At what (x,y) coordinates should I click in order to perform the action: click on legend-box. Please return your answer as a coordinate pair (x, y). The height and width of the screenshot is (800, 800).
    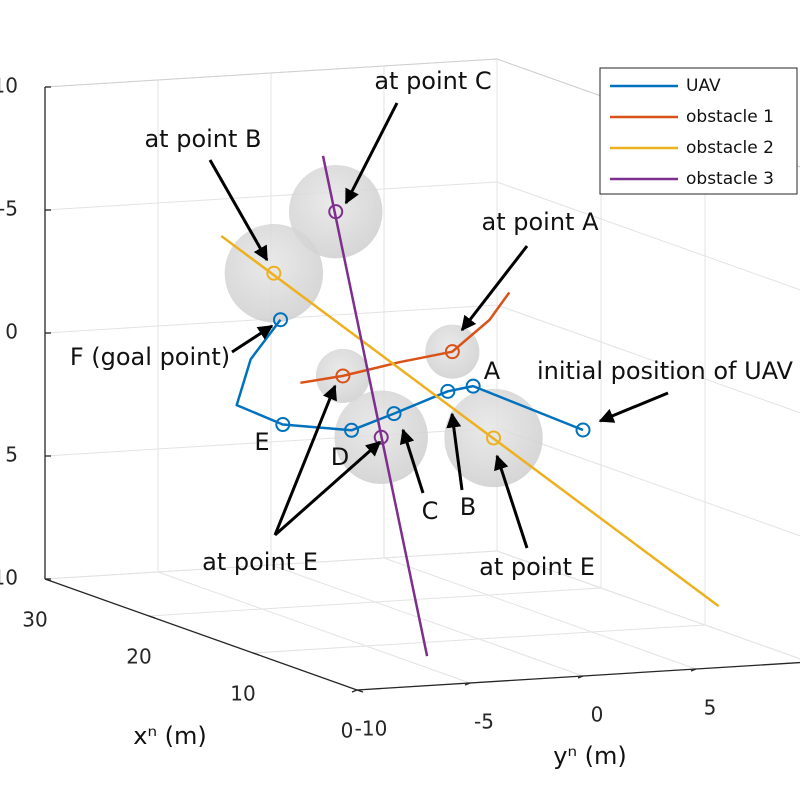
    Looking at the image, I should click on (698, 131).